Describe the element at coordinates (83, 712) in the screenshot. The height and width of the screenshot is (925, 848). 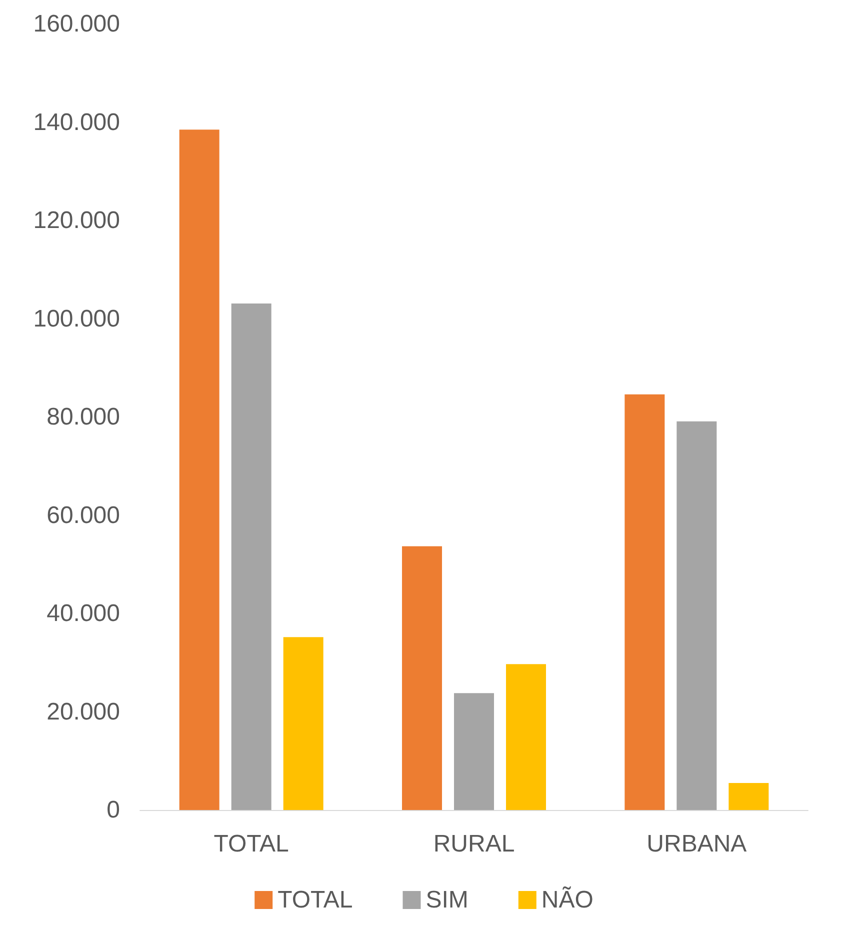
I see `y-tick-label: 20.000` at that location.